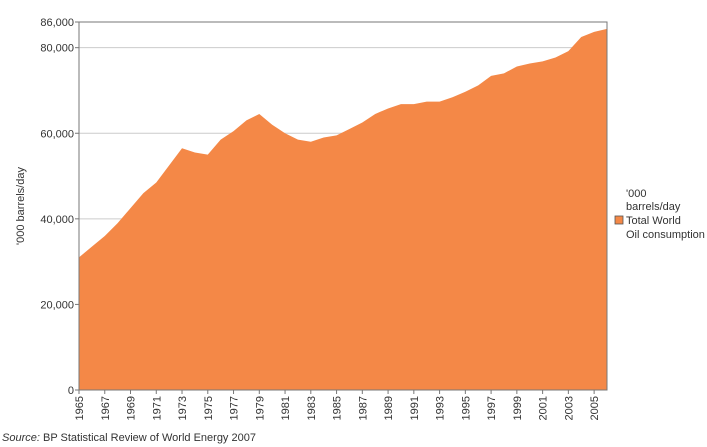 The width and height of the screenshot is (707, 447). Describe the element at coordinates (57, 305) in the screenshot. I see `y-tick-label-1: 20,000` at that location.